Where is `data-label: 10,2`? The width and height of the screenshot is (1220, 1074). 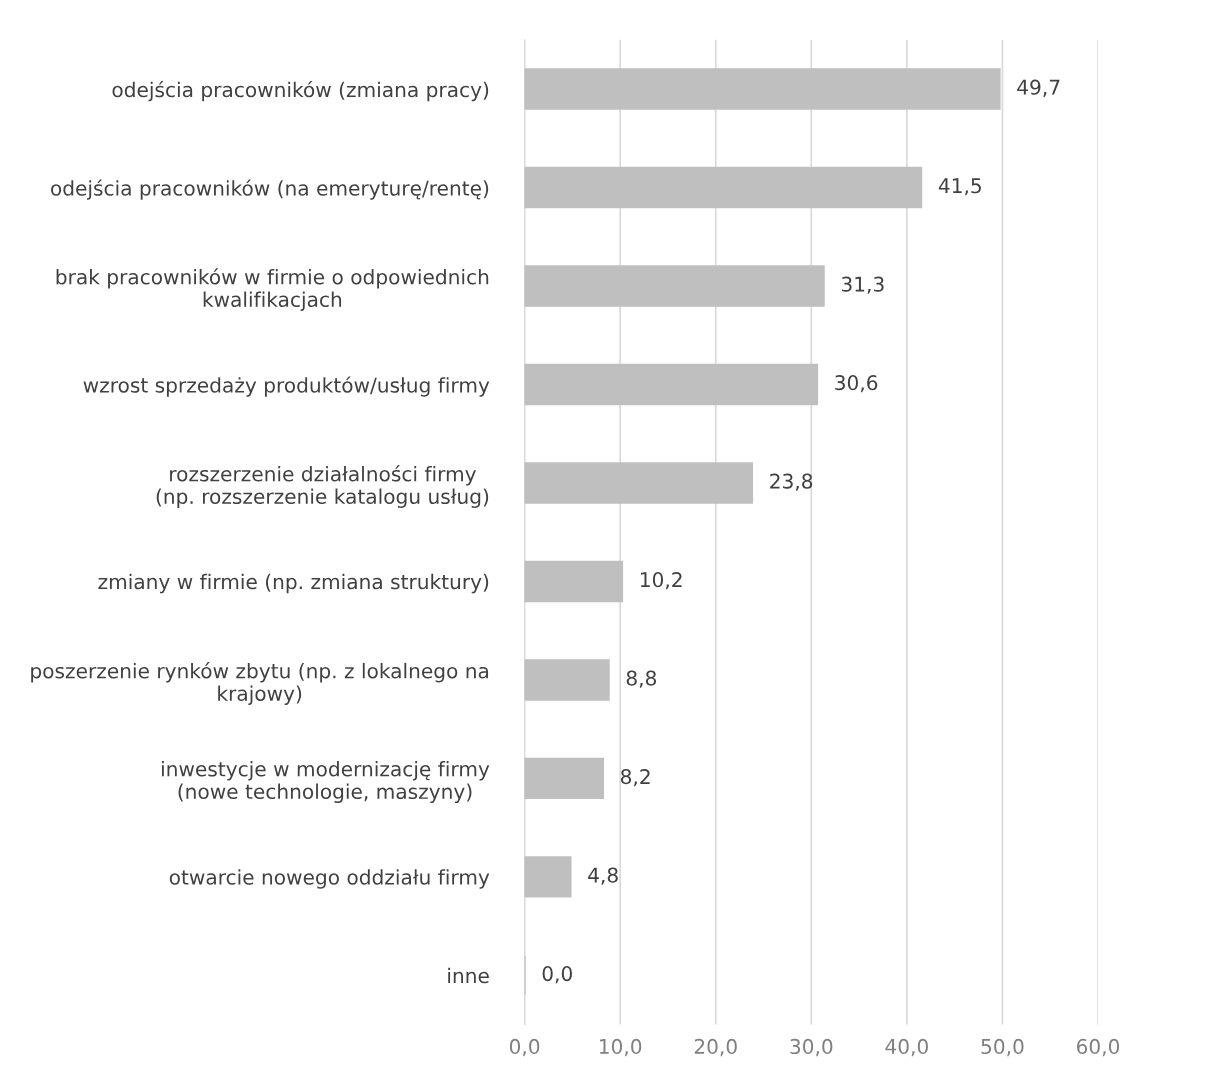 data-label: 10,2 is located at coordinates (661, 581).